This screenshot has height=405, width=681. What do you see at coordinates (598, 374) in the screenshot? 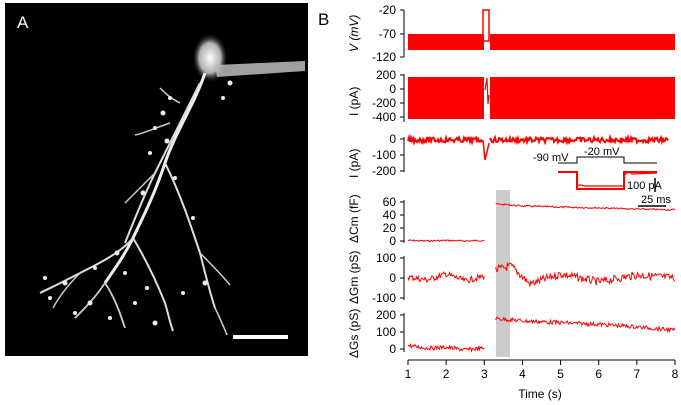
I see `x-tick-label: 6` at bounding box center [598, 374].